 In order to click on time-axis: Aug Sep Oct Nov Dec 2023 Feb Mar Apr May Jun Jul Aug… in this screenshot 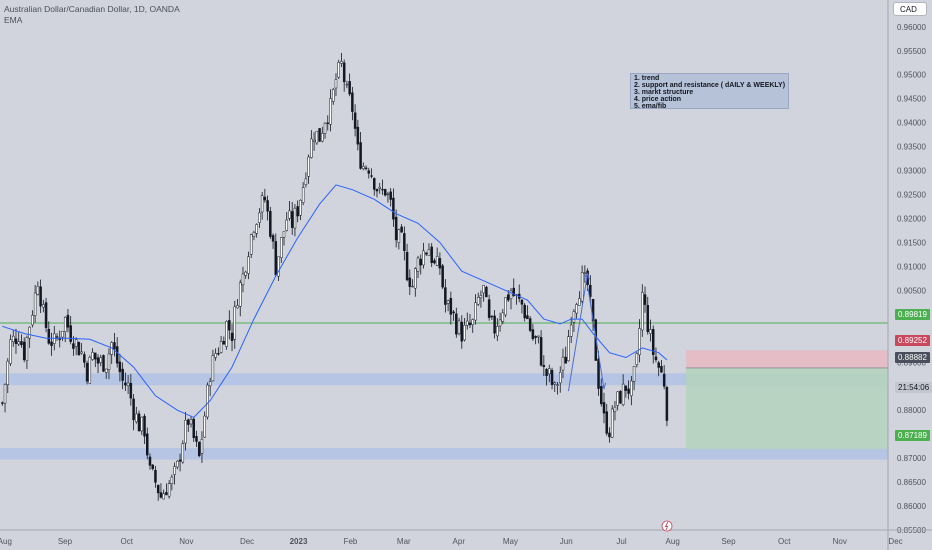, I will do `click(466, 533)`.